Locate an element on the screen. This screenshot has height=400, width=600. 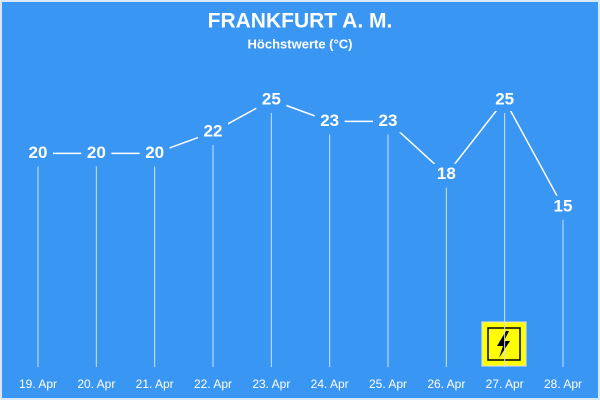
x-tick-label: 24. Apr is located at coordinates (330, 384).